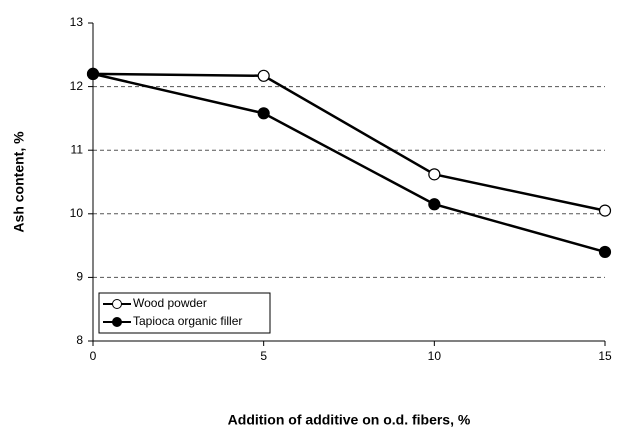 The image size is (625, 439). I want to click on y-tick-label: 11, so click(77, 149).